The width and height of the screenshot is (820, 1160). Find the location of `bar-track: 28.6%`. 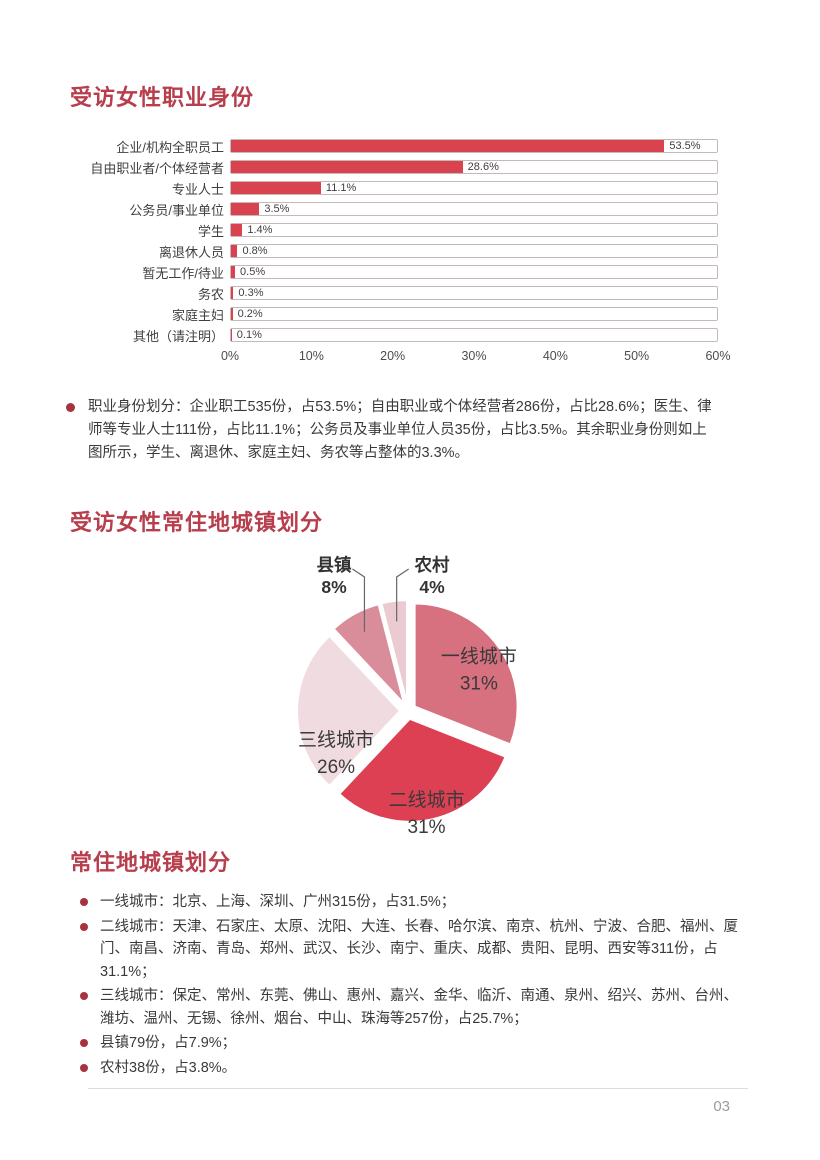

bar-track: 28.6% is located at coordinates (474, 167).